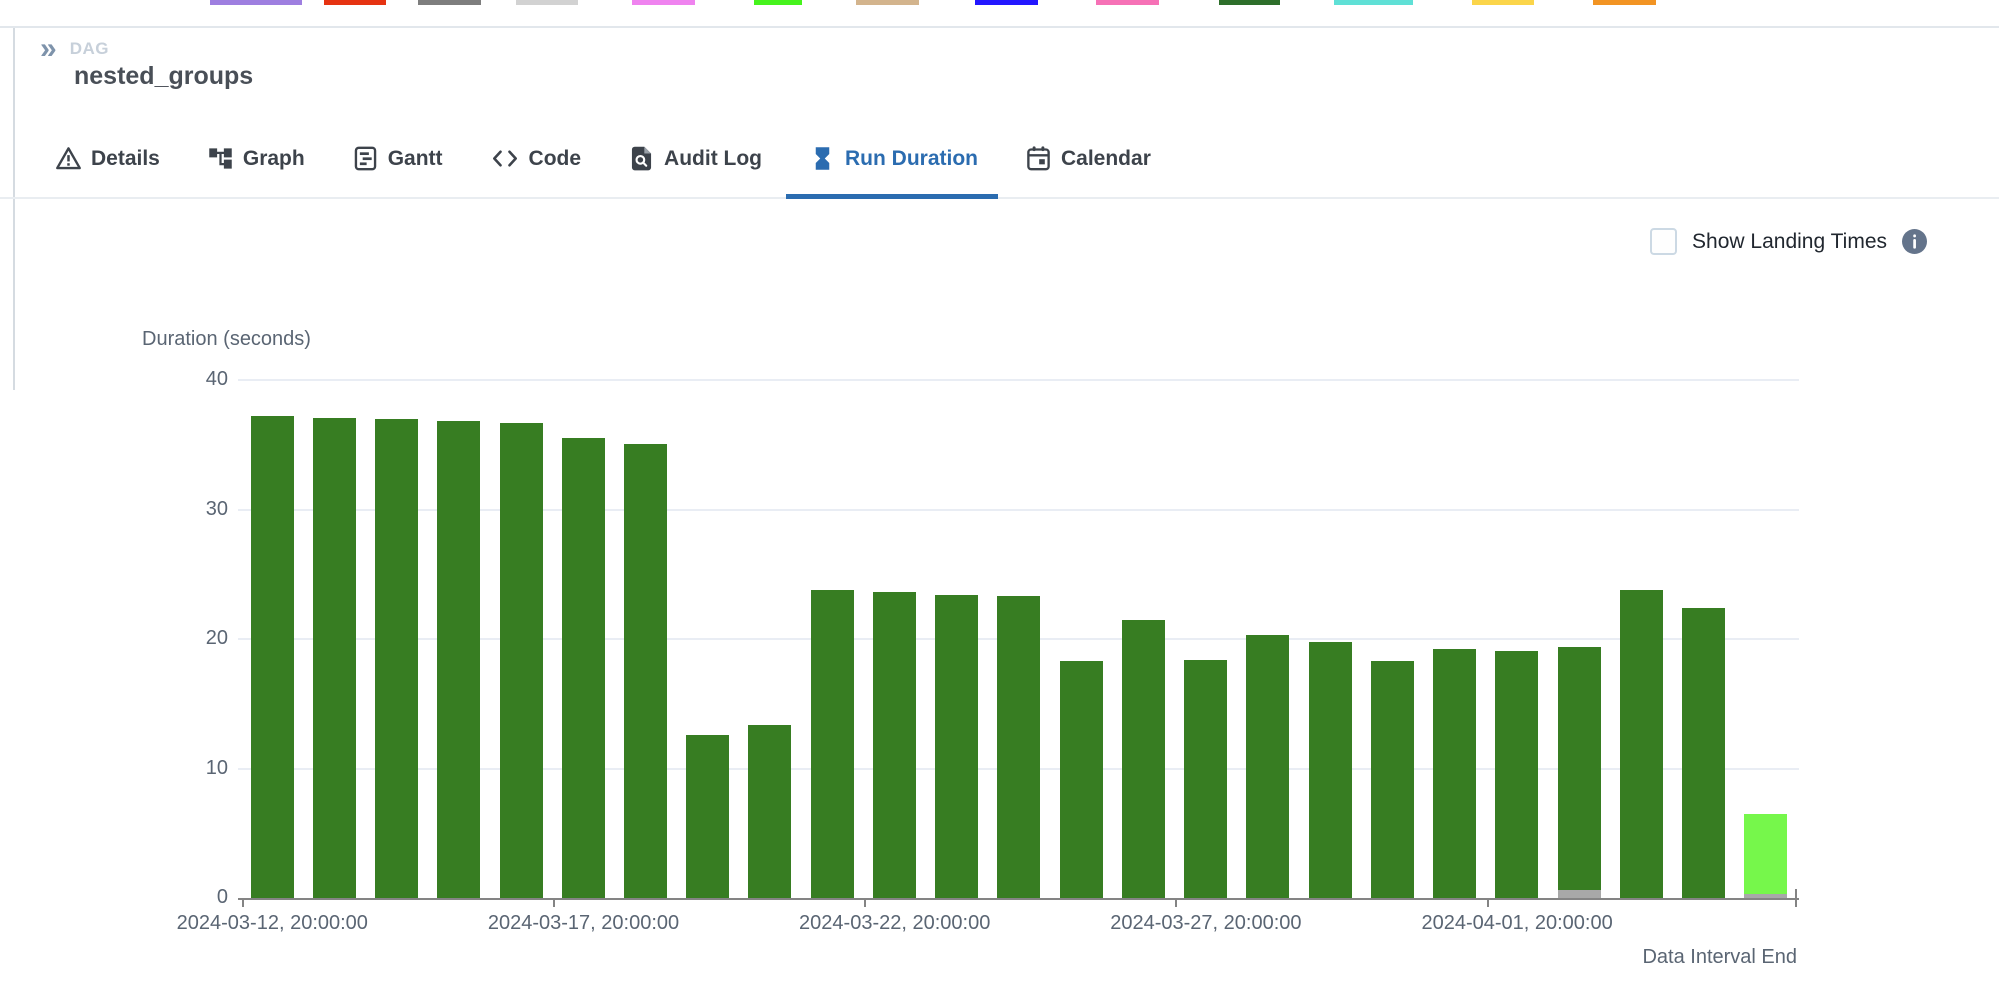 The height and width of the screenshot is (997, 1999). What do you see at coordinates (911, 158) in the screenshot?
I see `tab-label: Run Duration` at bounding box center [911, 158].